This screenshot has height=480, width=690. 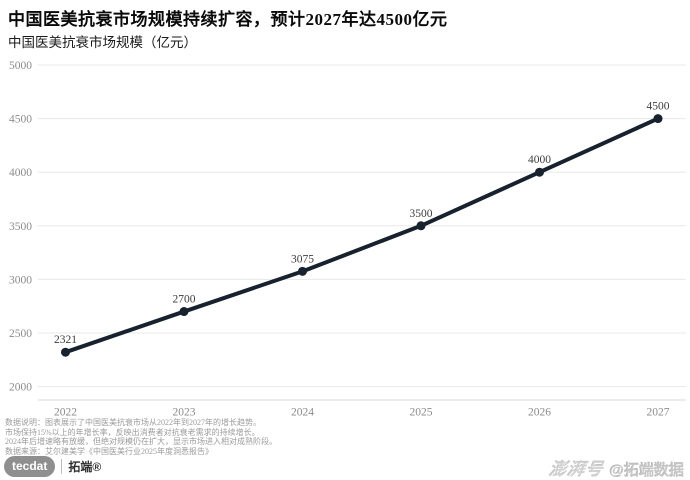 I want to click on tecdat-logo-name: 拓端®, so click(x=85, y=466).